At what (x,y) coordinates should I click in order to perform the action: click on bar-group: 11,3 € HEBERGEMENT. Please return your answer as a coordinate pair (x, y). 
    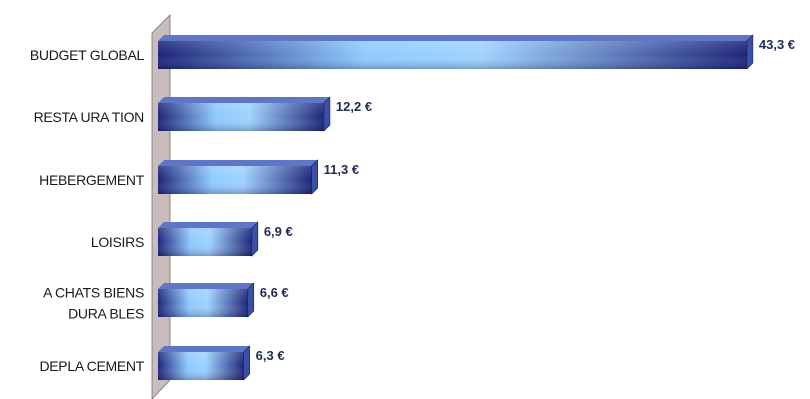
    Looking at the image, I should click on (199, 177).